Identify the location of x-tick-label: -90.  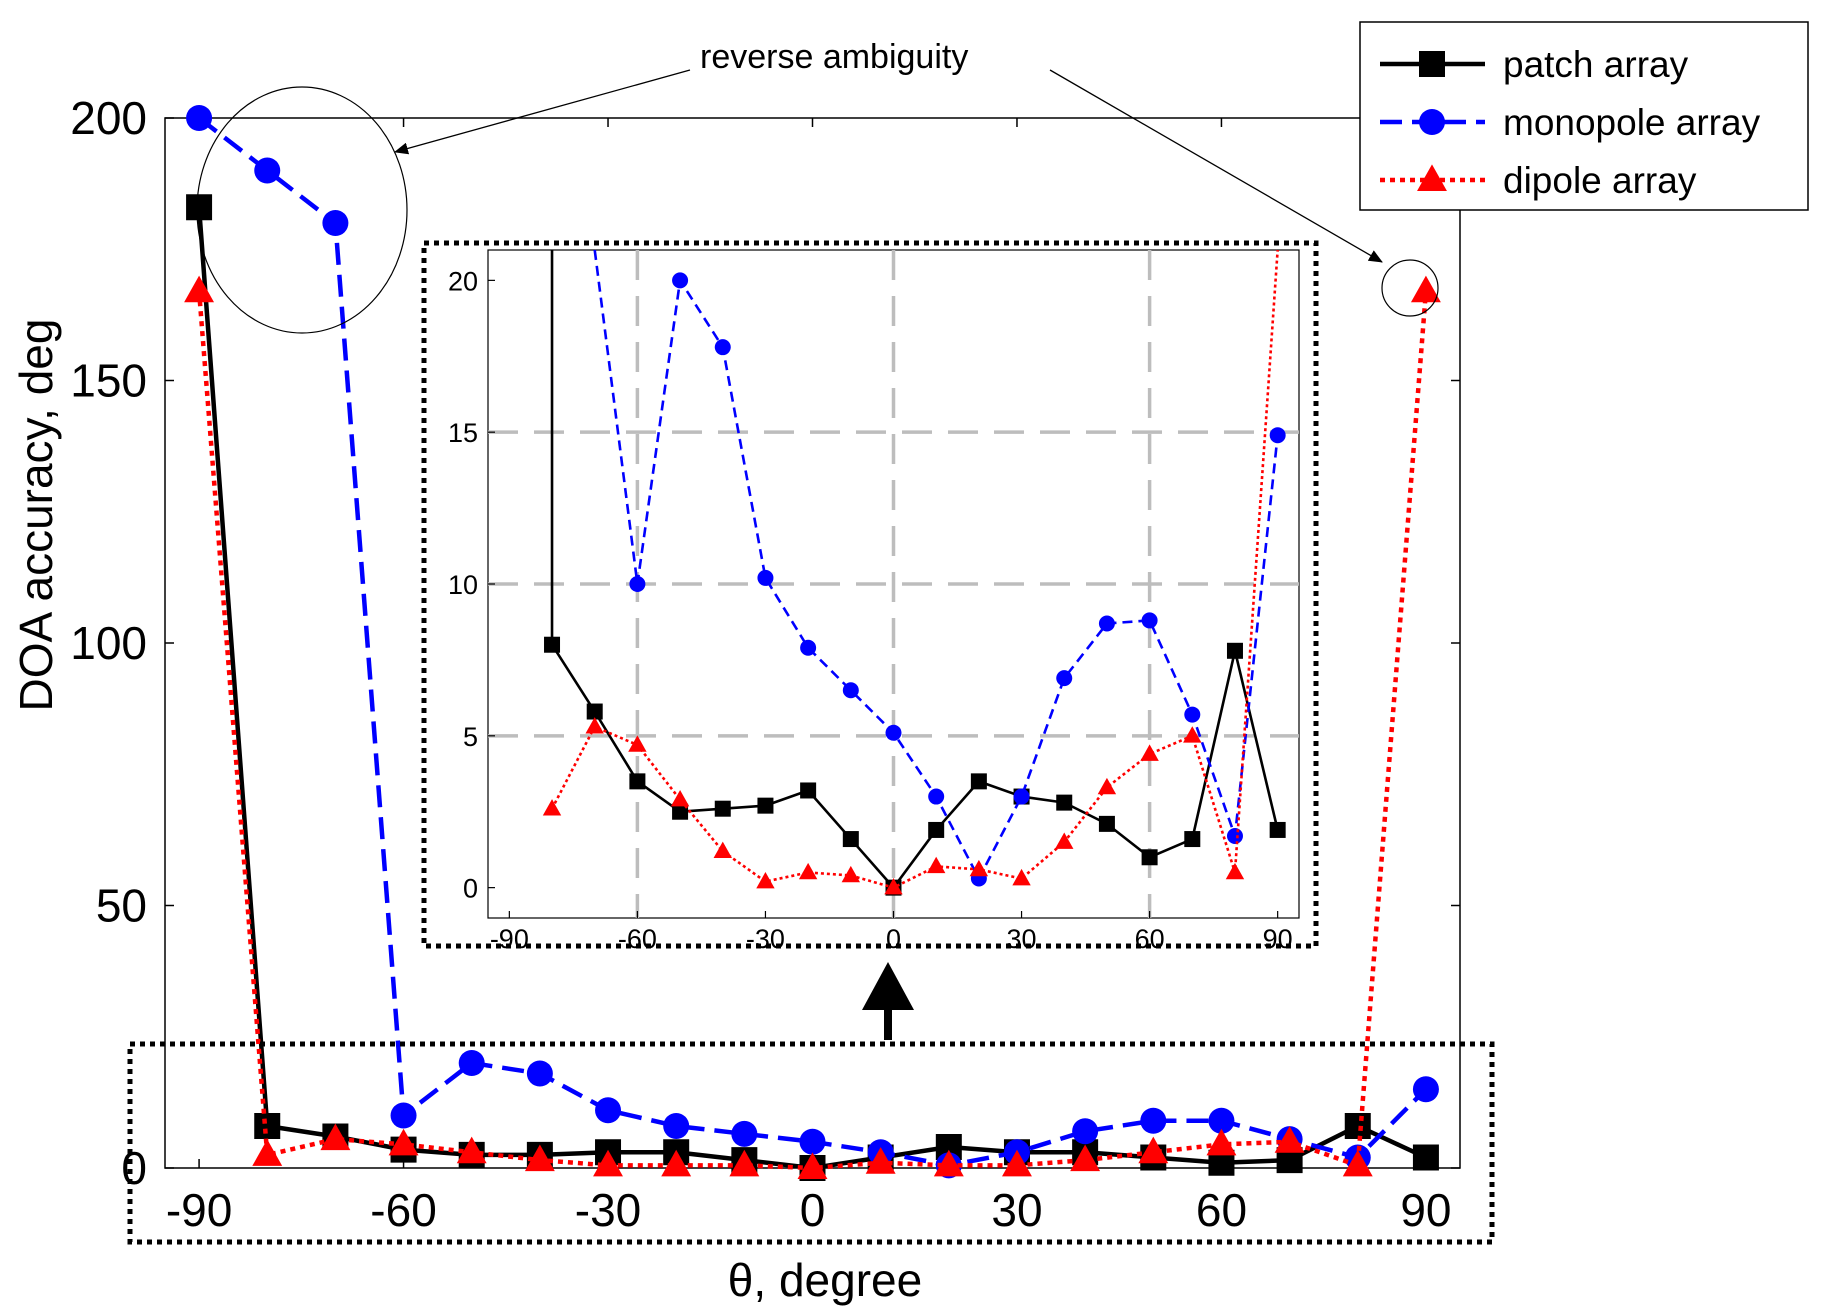
(199, 1210).